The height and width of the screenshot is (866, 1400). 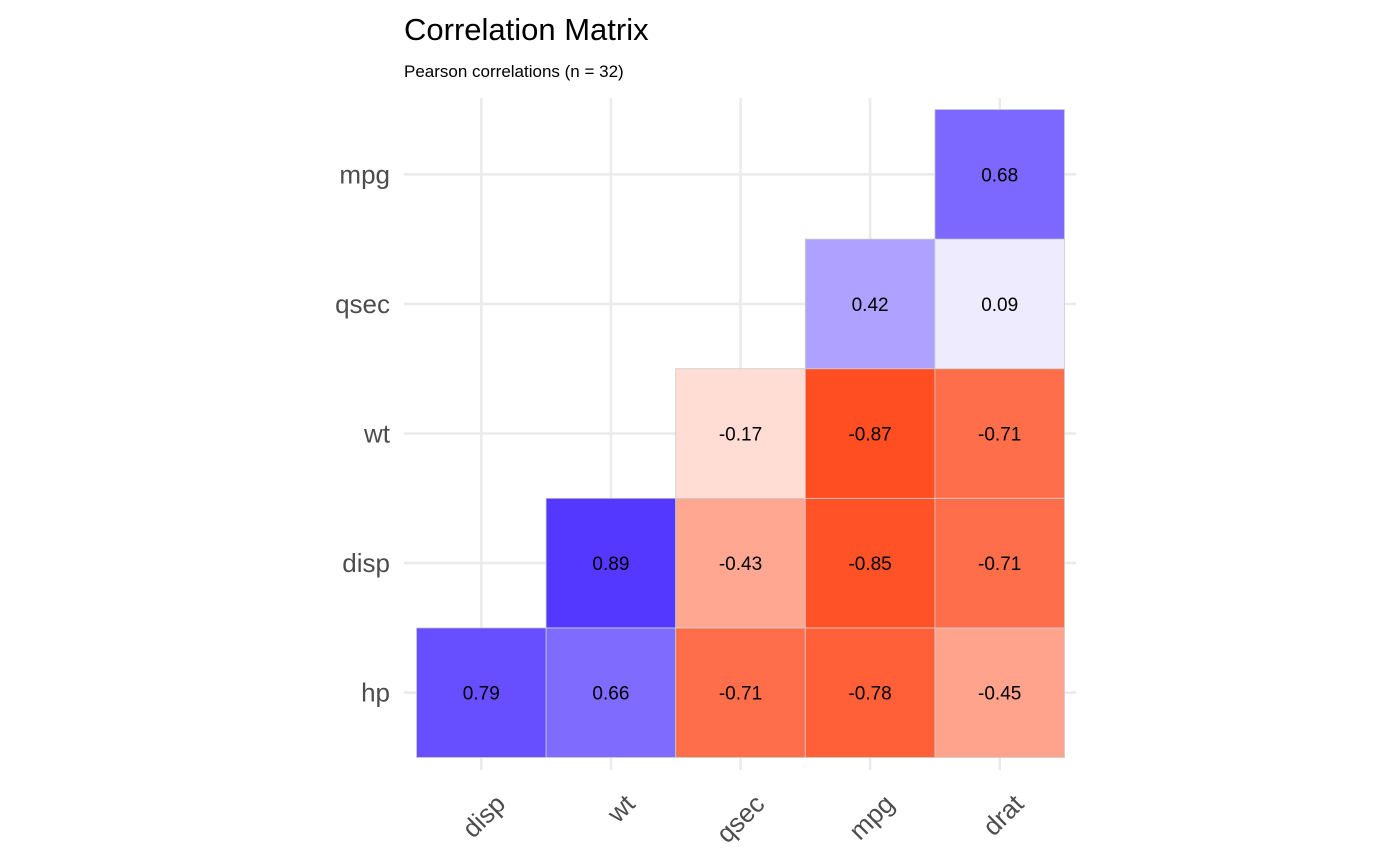 What do you see at coordinates (620, 808) in the screenshot?
I see `x-tick-label: wt` at bounding box center [620, 808].